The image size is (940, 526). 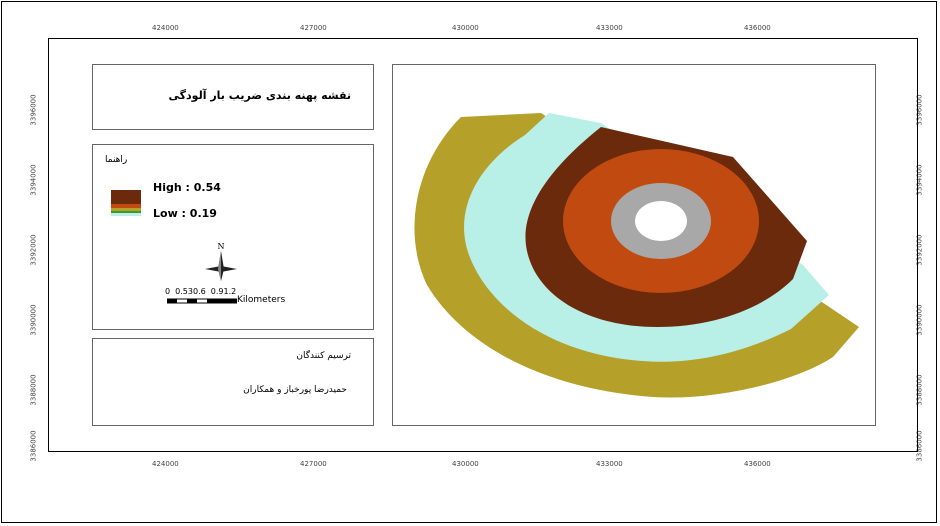 I want to click on x-label-top-4: 433000, so click(x=609, y=28).